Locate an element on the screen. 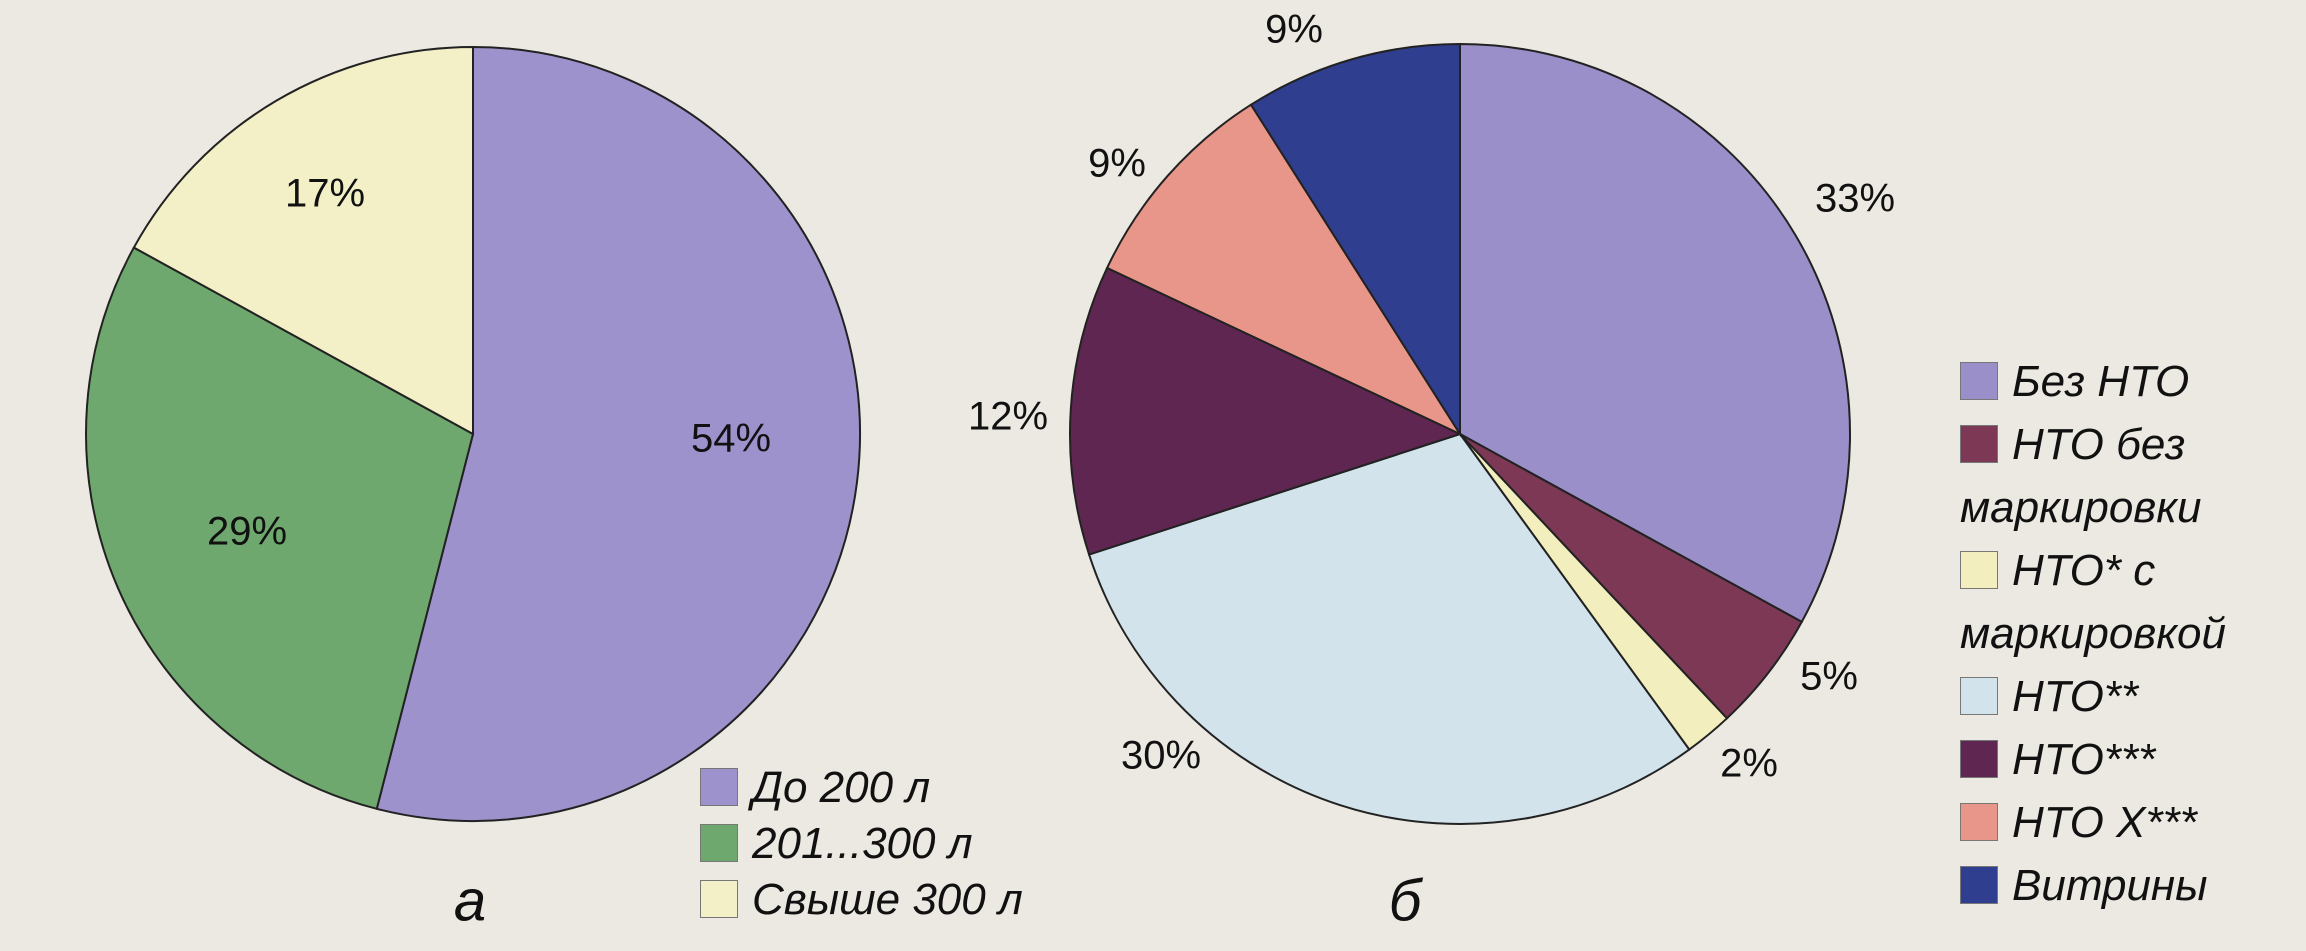 Image resolution: width=2306 pixels, height=951 pixels. slice-label: 12% is located at coordinates (1008, 417).